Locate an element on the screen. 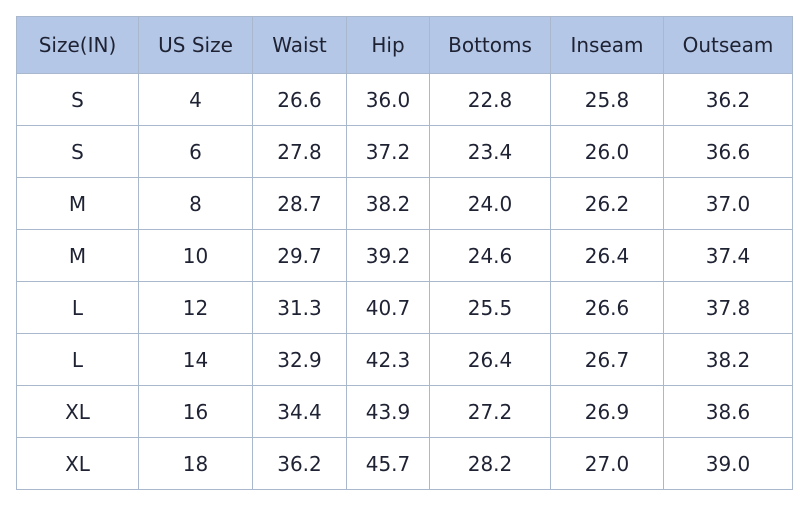 The width and height of the screenshot is (808, 514). table-cell: 22.8 is located at coordinates (490, 99).